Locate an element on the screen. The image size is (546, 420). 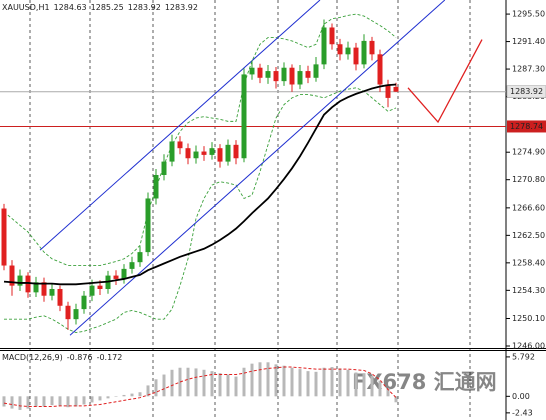
y-tick-label: 1274.90 is located at coordinates (528, 152).